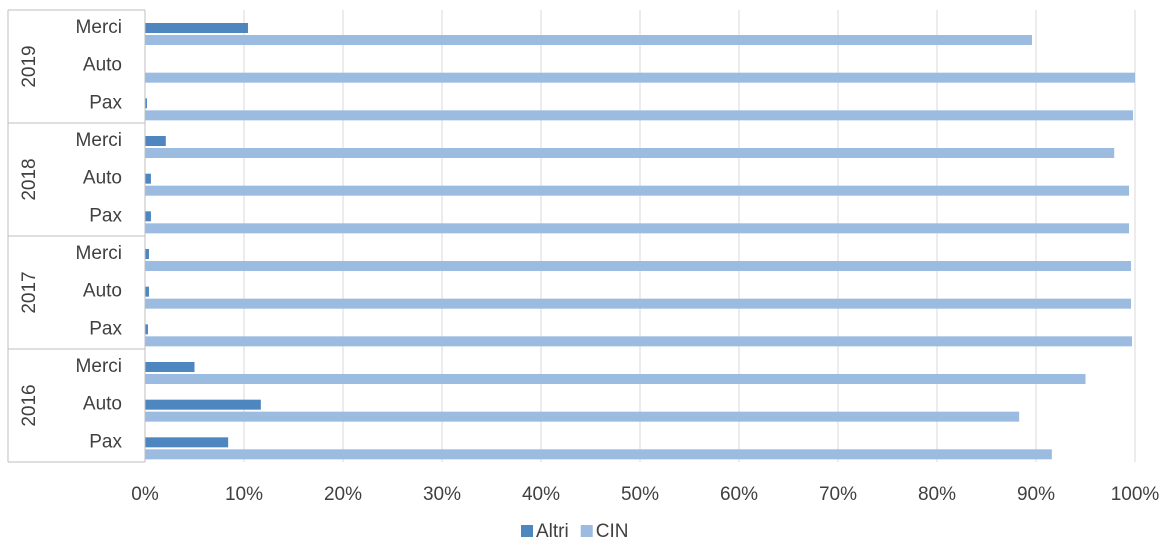 This screenshot has height=548, width=1170. What do you see at coordinates (1135, 494) in the screenshot?
I see `x-tick-label: 100%` at bounding box center [1135, 494].